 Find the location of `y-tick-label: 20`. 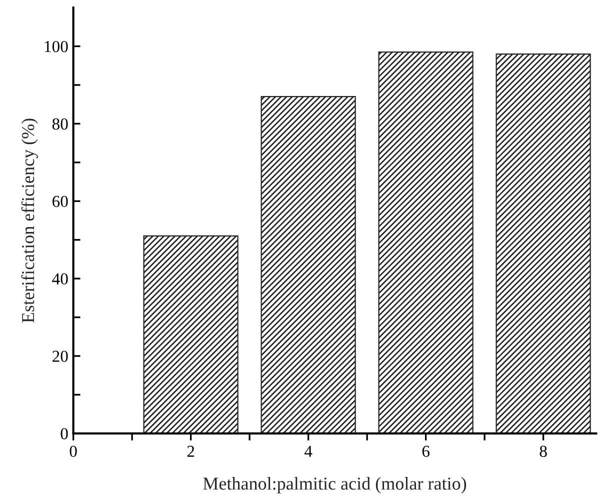

y-tick-label: 20 is located at coordinates (60, 356).